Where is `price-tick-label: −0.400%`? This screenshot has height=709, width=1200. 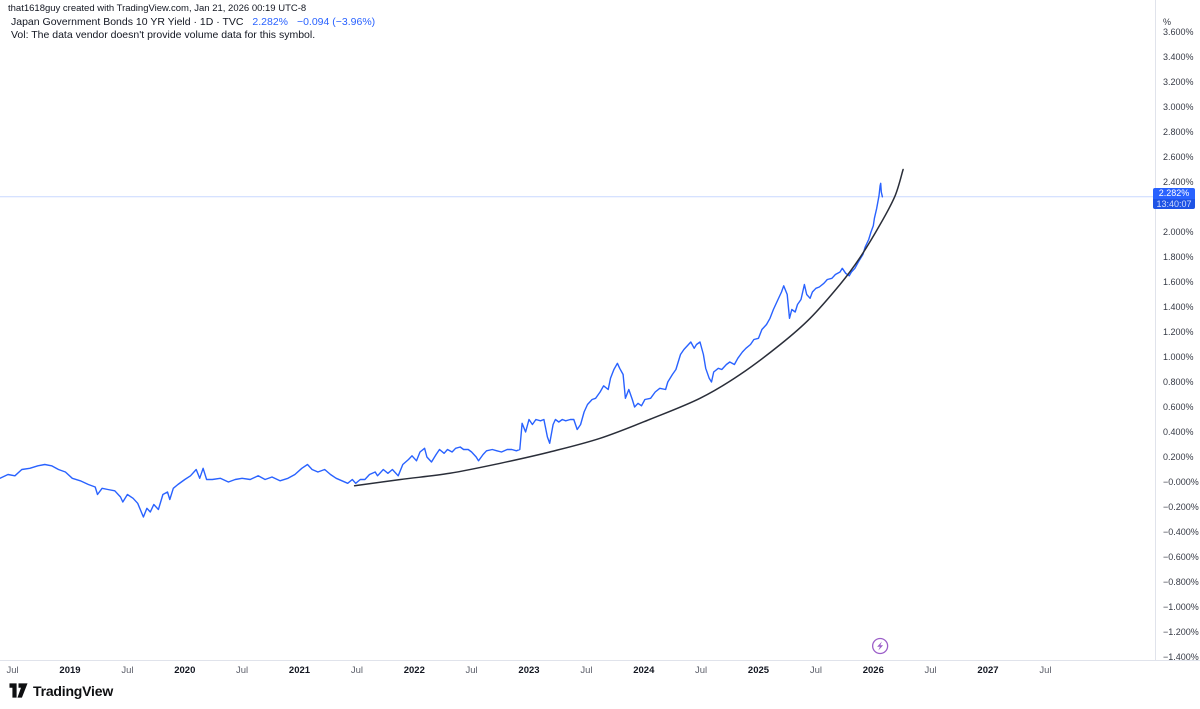
price-tick-label: −0.400% is located at coordinates (1181, 532).